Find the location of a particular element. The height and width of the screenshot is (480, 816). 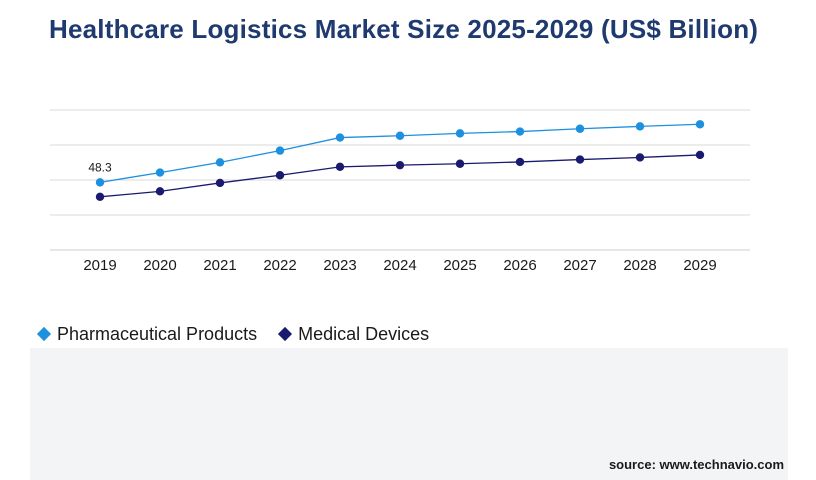

x-tick-label: 2029 is located at coordinates (699, 265).